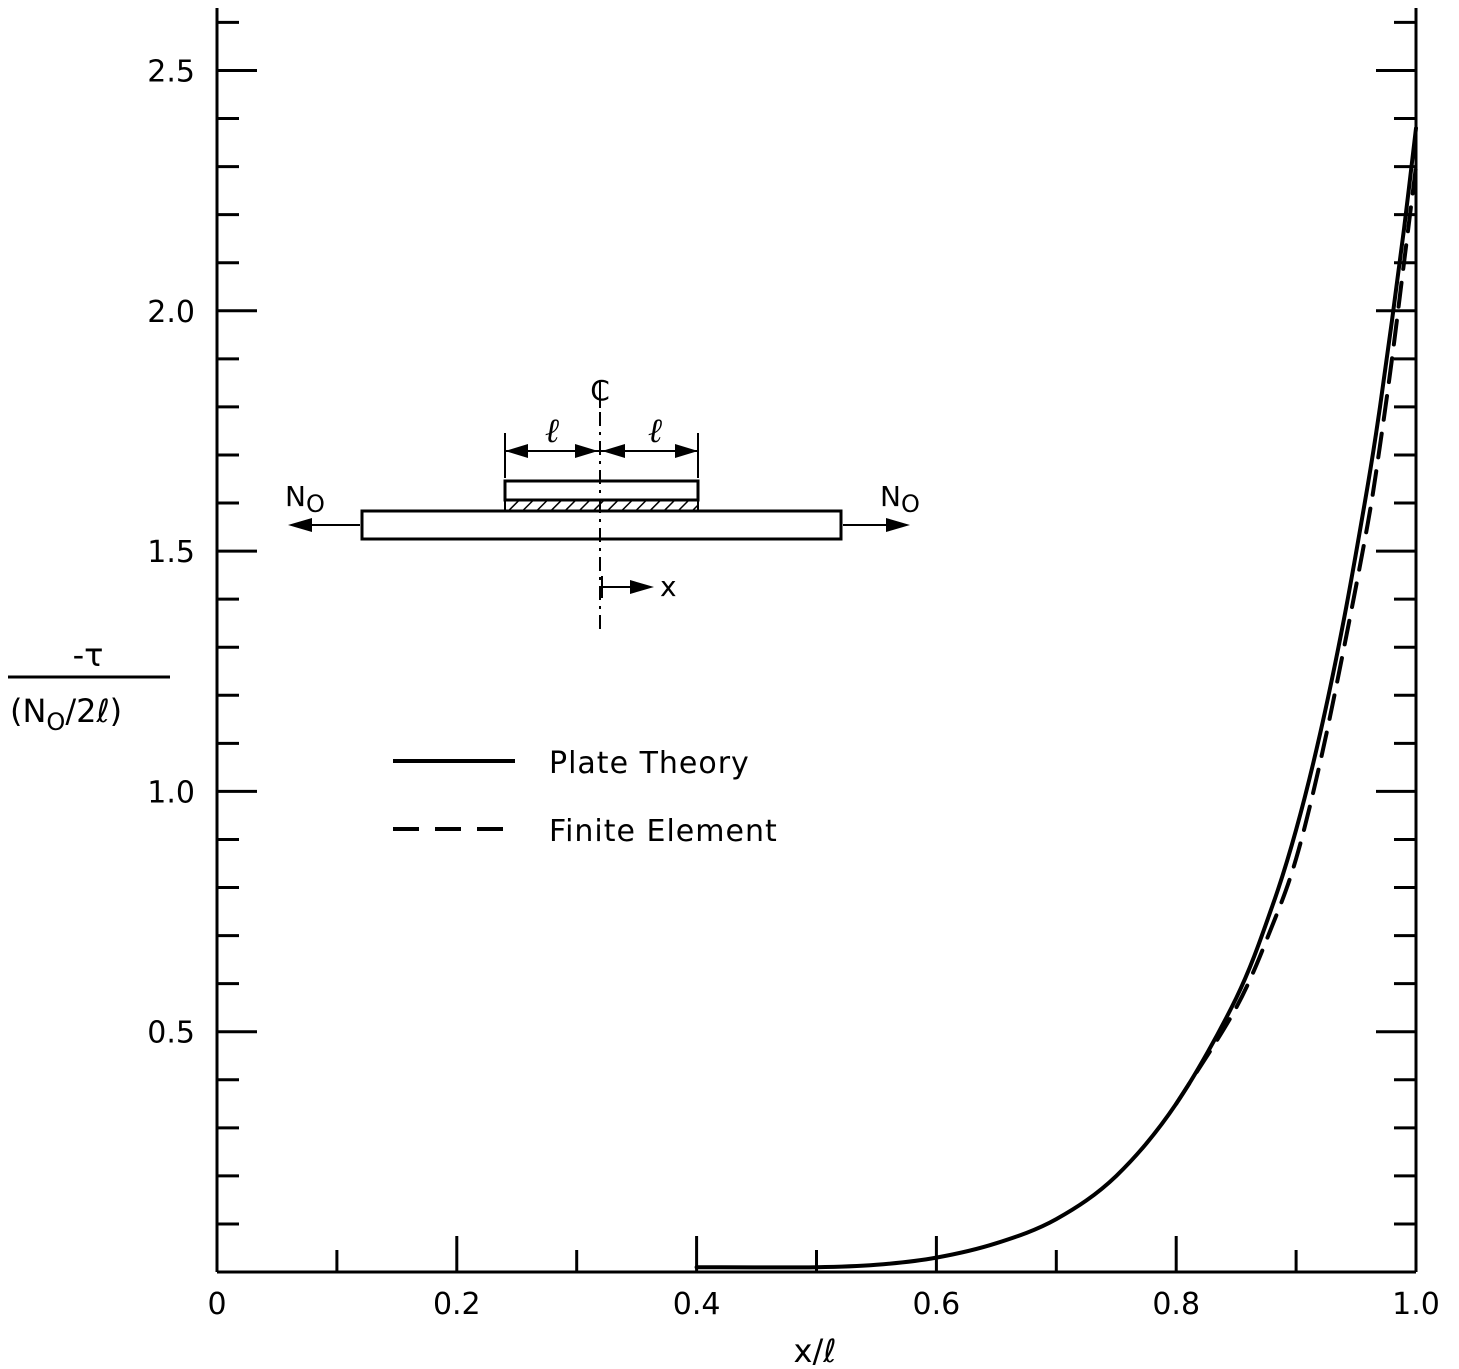 The height and width of the screenshot is (1369, 1459). Describe the element at coordinates (66, 714) in the screenshot. I see `y-axis-title-denominator: (NO/2ℓ)` at that location.